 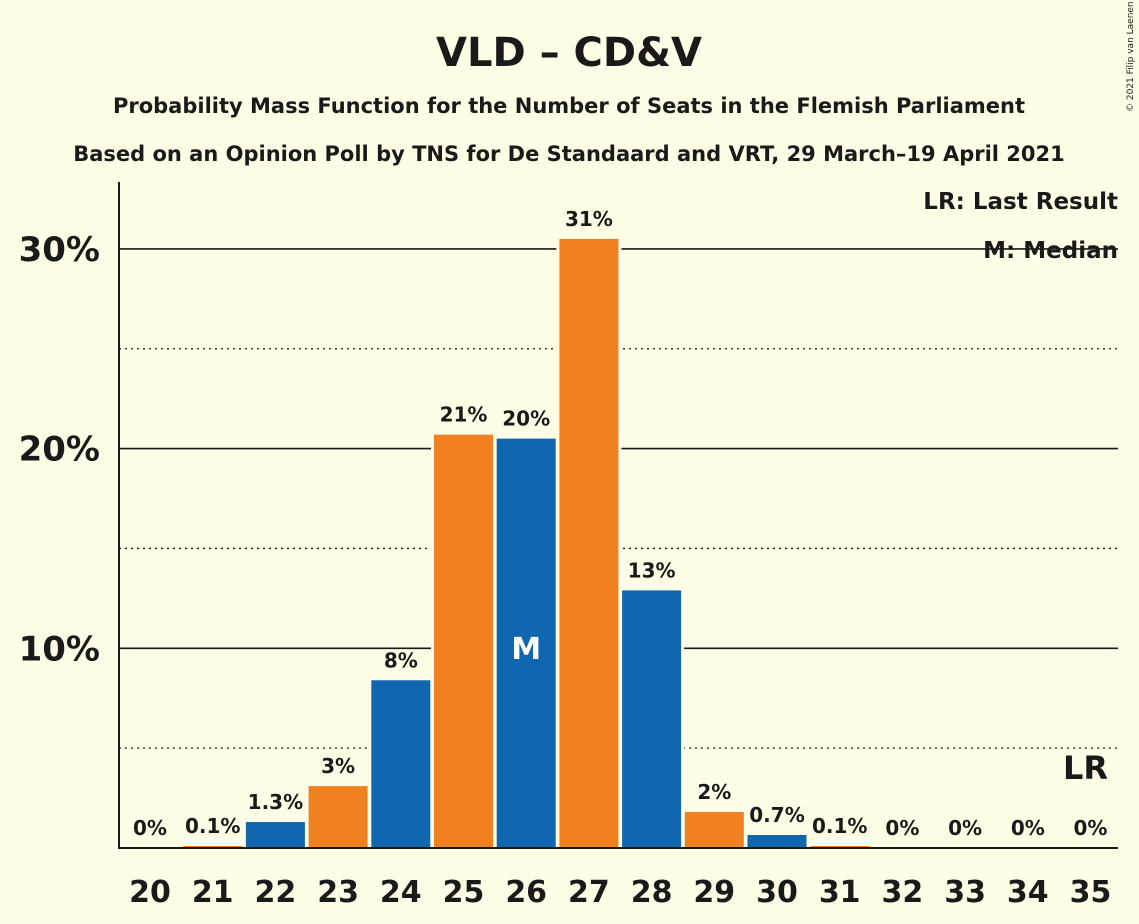 What do you see at coordinates (401, 892) in the screenshot?
I see `x-tick-label: 24` at bounding box center [401, 892].